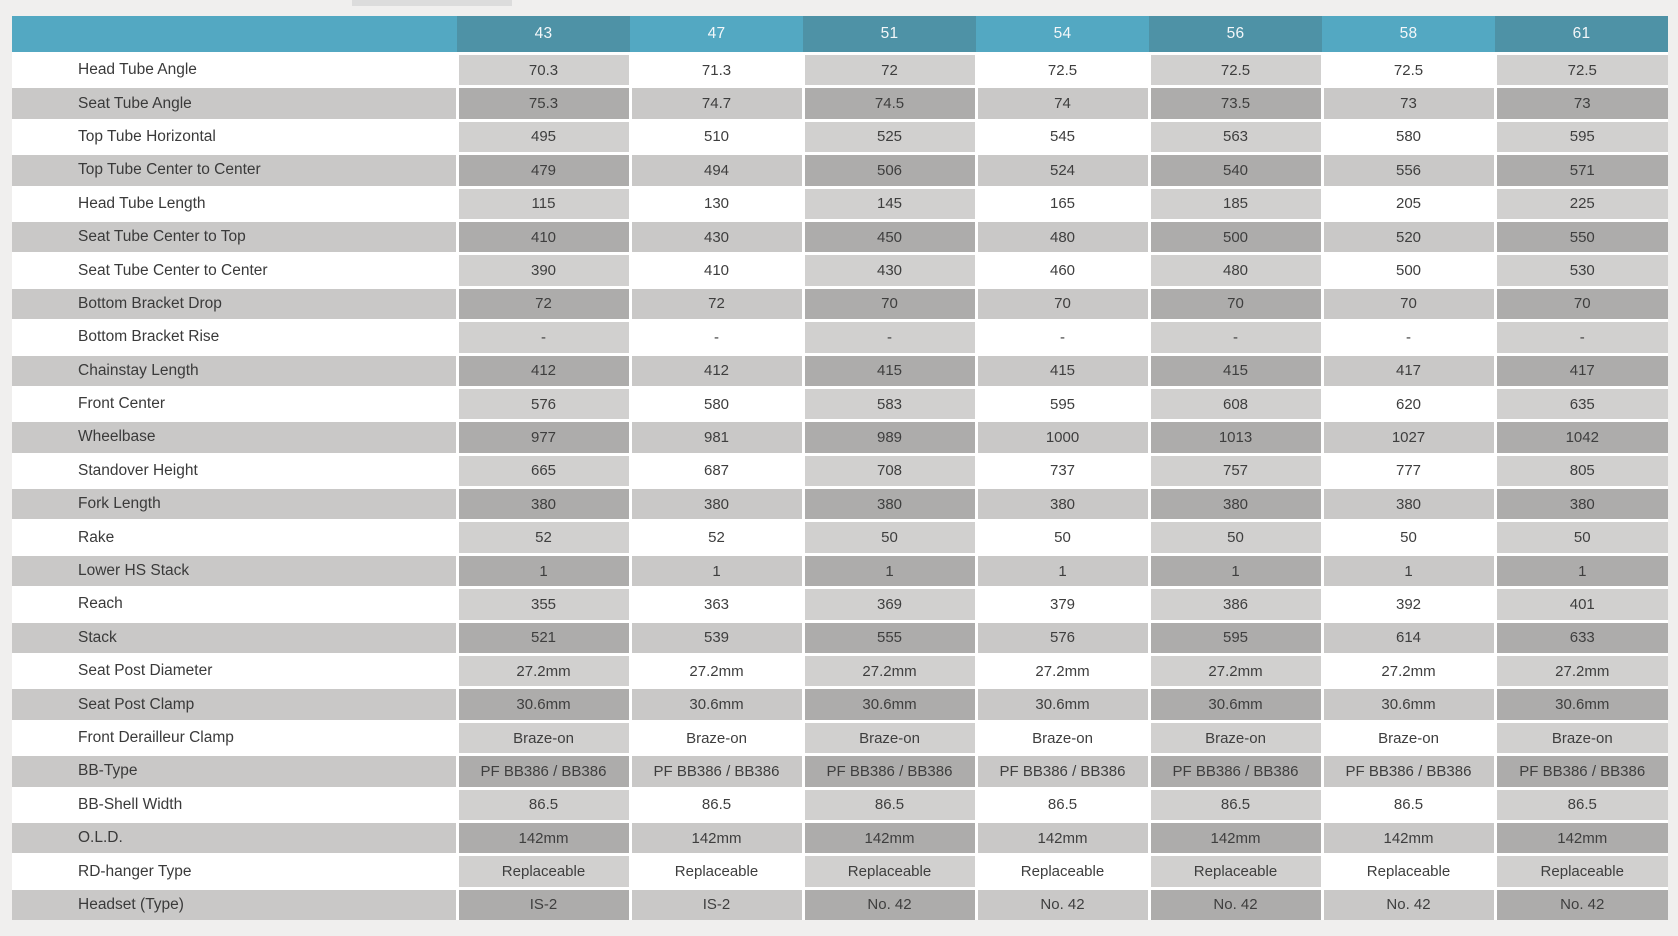  Describe the element at coordinates (890, 370) in the screenshot. I see `spec-value-cell: 415` at that location.